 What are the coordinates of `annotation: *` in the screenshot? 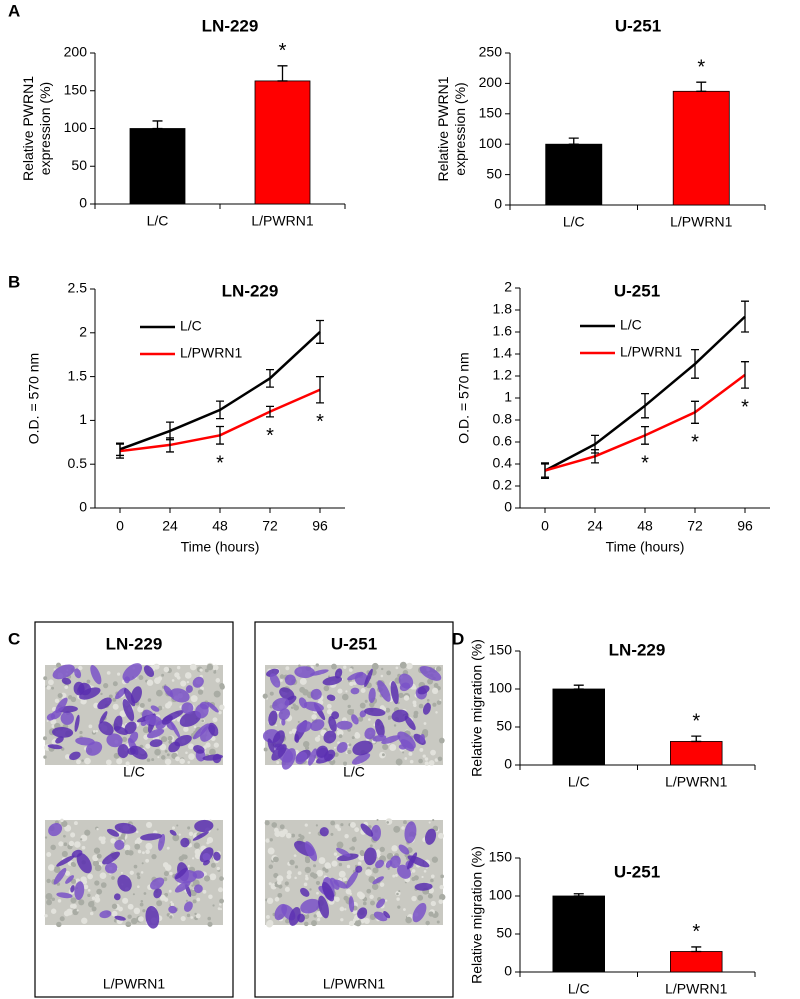 It's located at (695, 443).